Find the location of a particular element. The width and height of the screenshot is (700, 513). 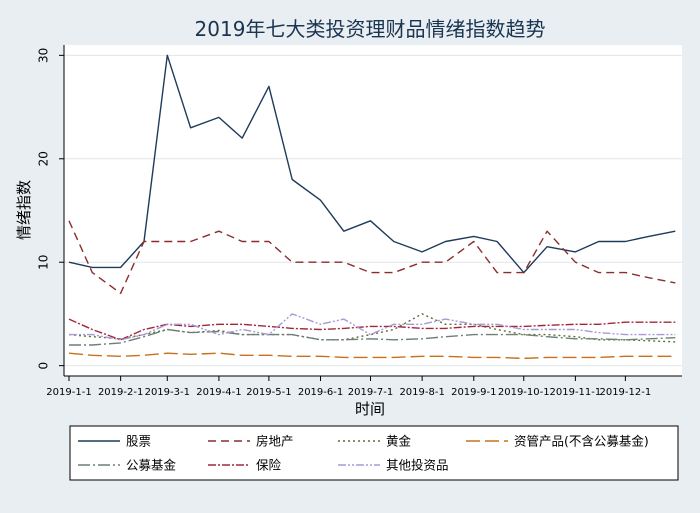

y-axis-title: 情绪指数 is located at coordinates (24, 210).